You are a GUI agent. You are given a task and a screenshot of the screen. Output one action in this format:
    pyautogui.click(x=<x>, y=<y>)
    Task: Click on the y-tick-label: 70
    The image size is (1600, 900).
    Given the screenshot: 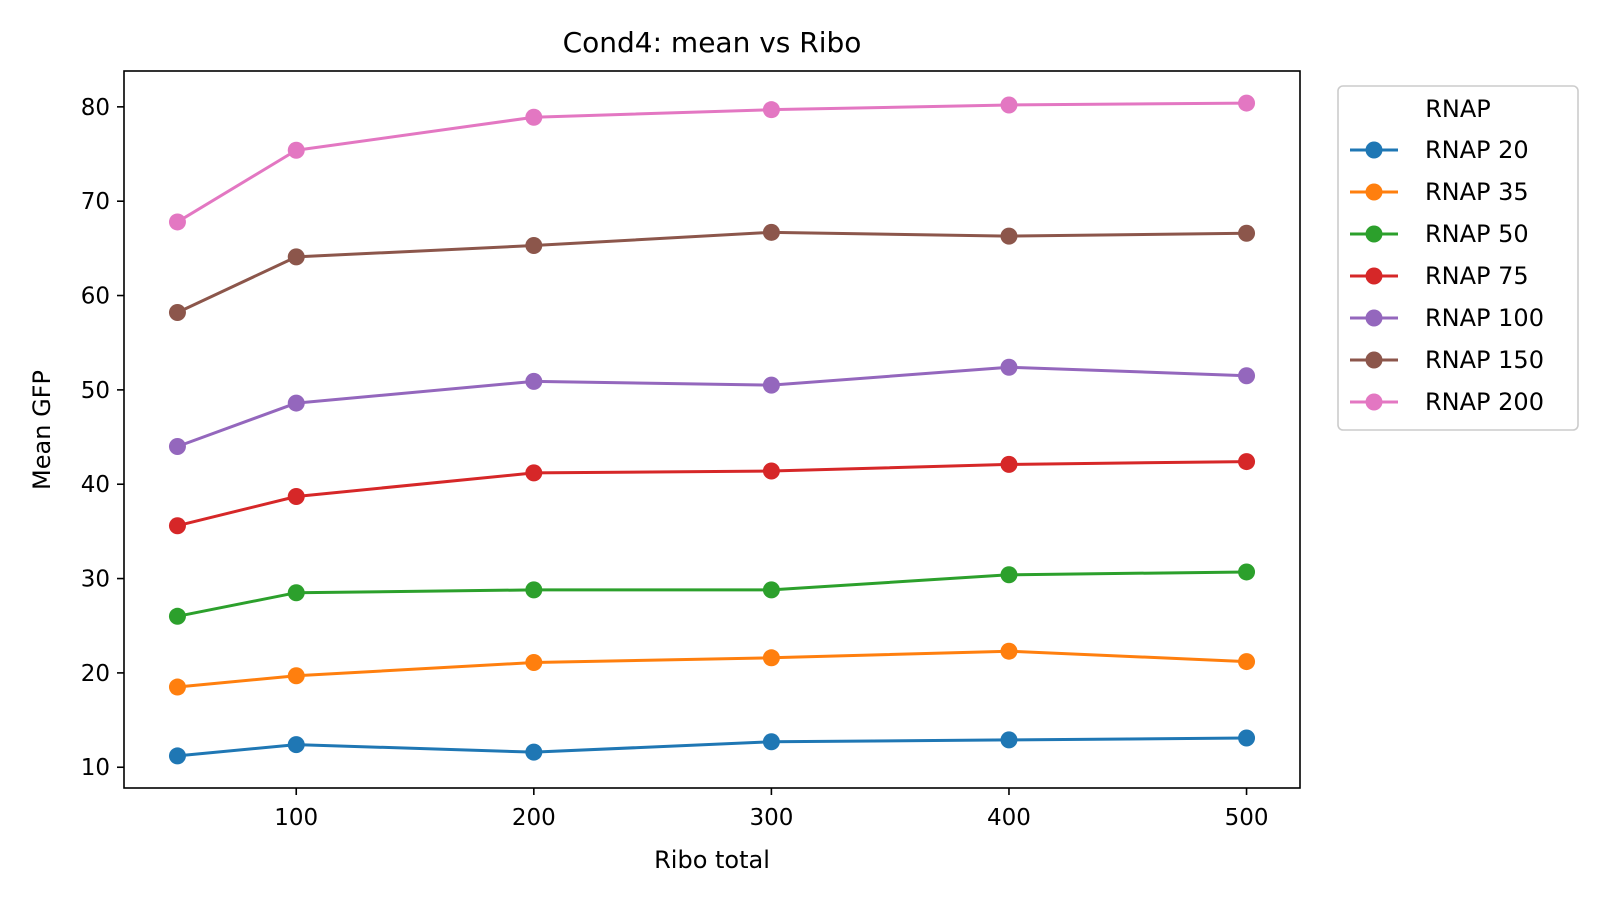 What is the action you would take?
    pyautogui.click(x=95, y=202)
    